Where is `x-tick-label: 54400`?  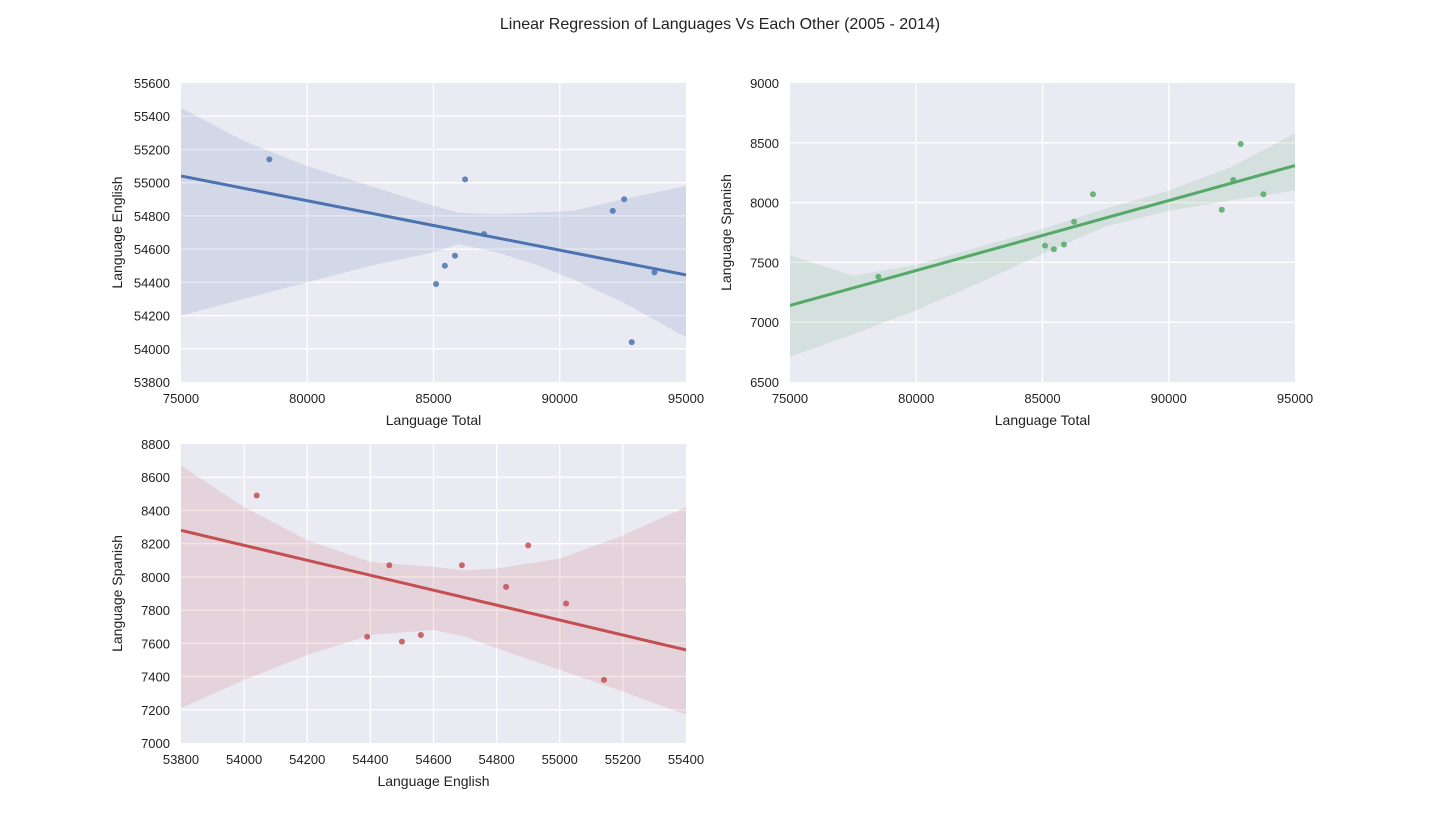
x-tick-label: 54400 is located at coordinates (370, 759).